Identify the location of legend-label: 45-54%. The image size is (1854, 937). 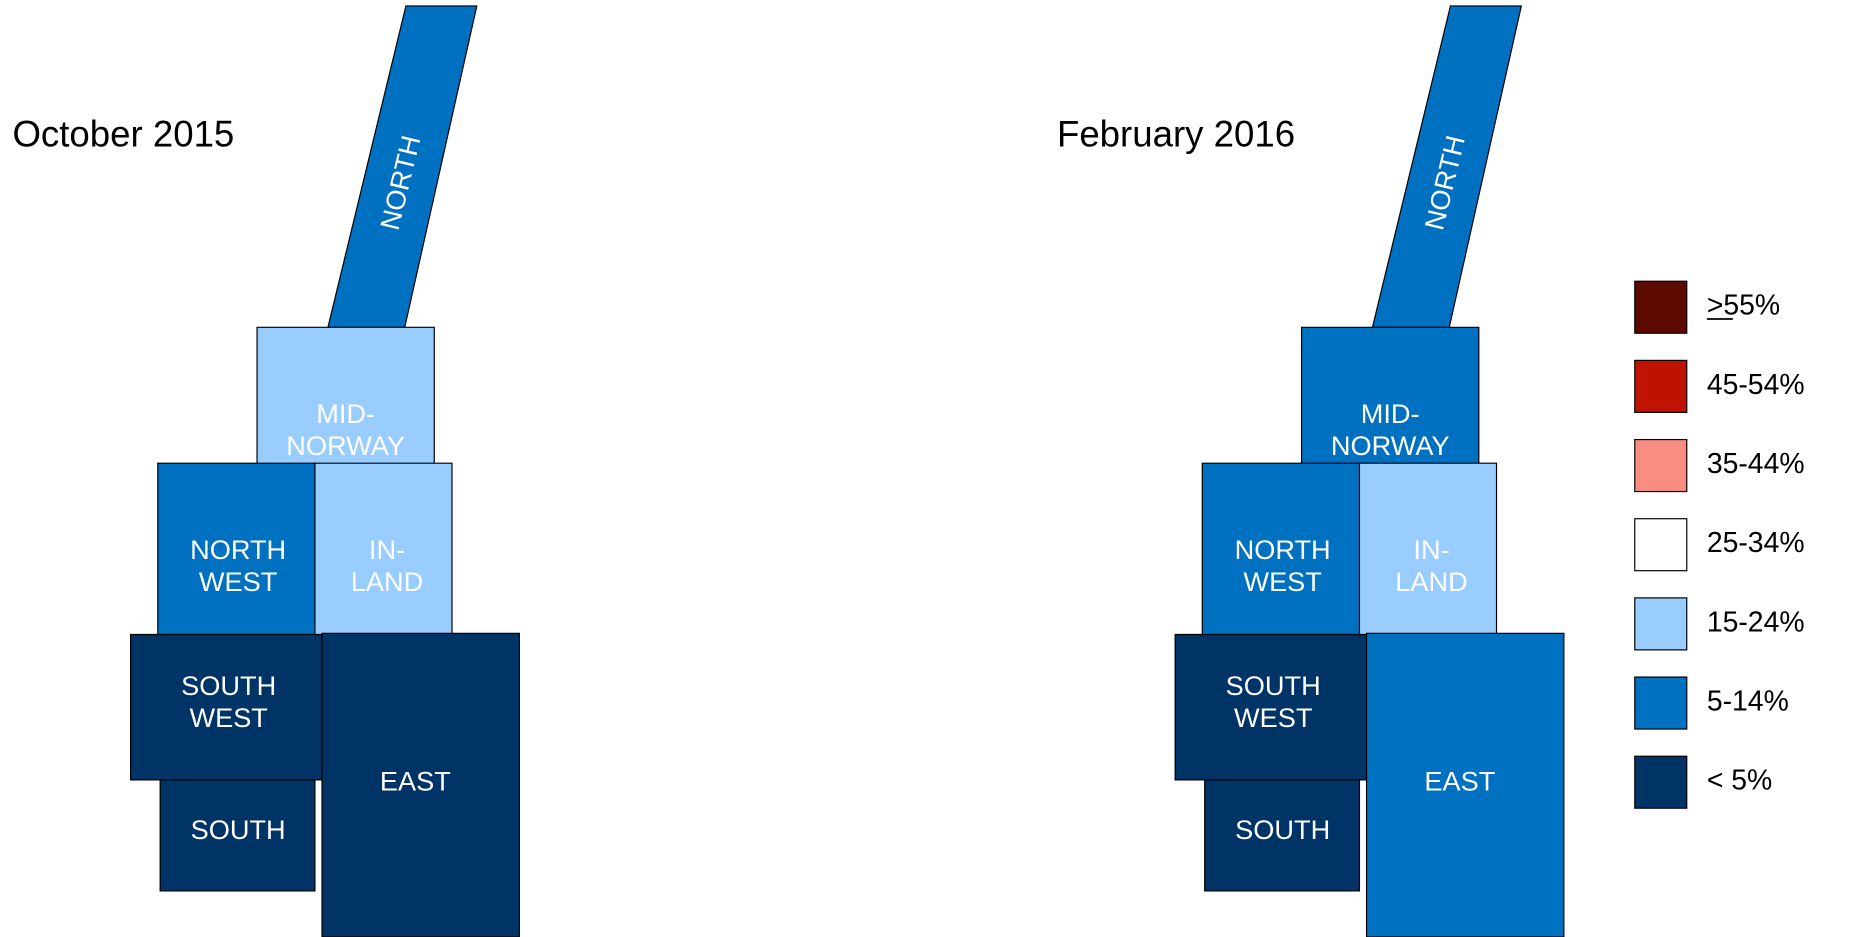
(1756, 385).